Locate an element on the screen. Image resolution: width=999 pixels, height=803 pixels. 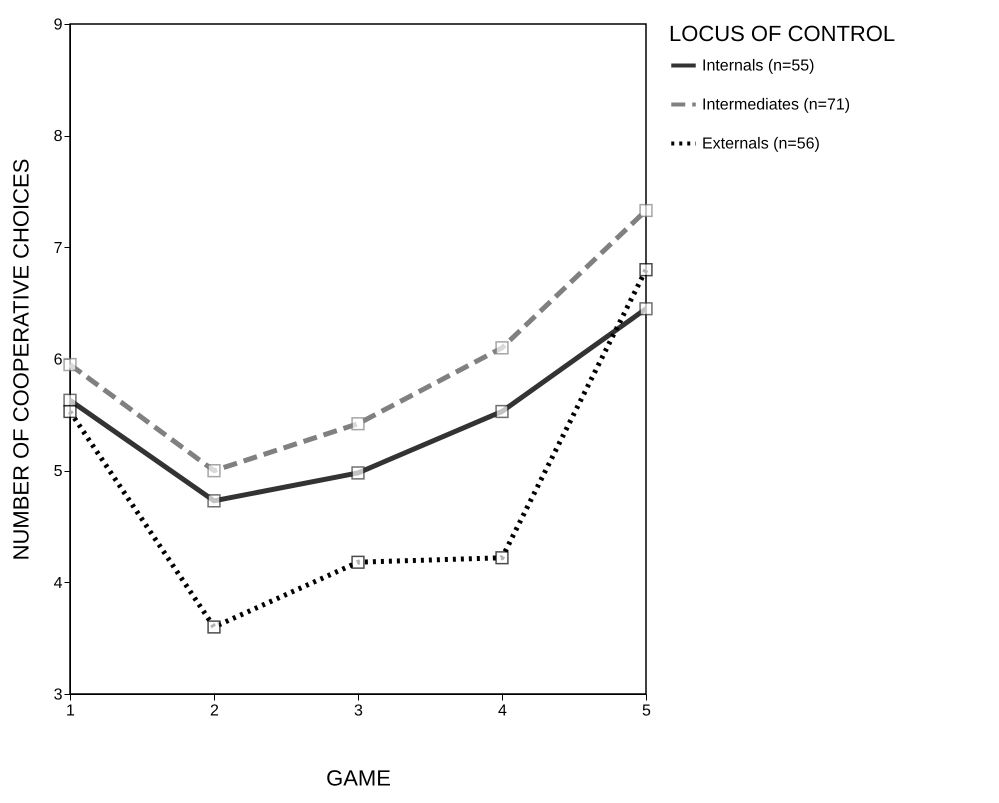
y-tick-label: 7 is located at coordinates (58, 248).